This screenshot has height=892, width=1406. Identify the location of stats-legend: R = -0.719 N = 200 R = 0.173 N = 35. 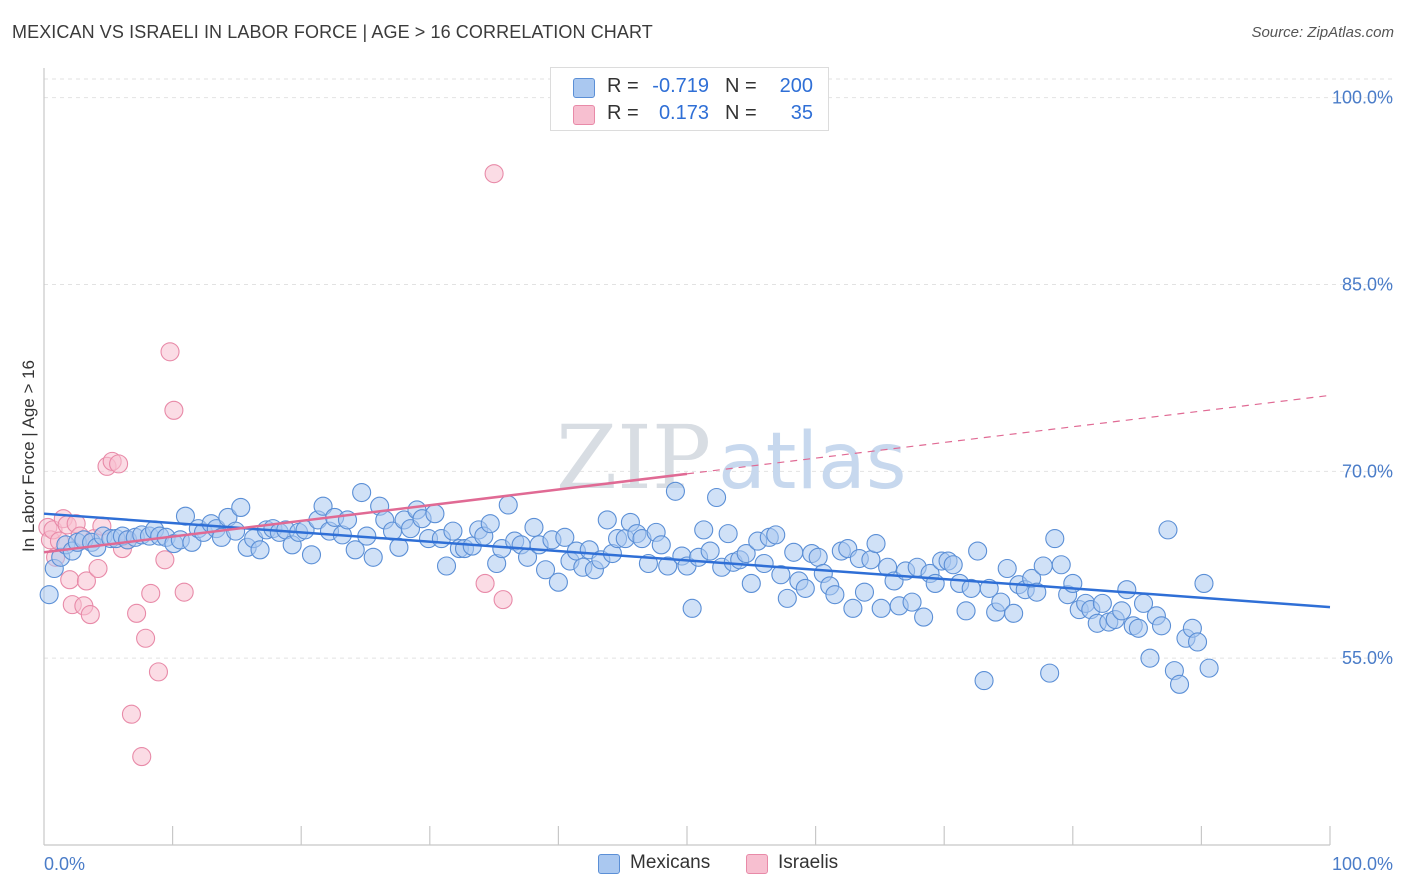
(689, 99).